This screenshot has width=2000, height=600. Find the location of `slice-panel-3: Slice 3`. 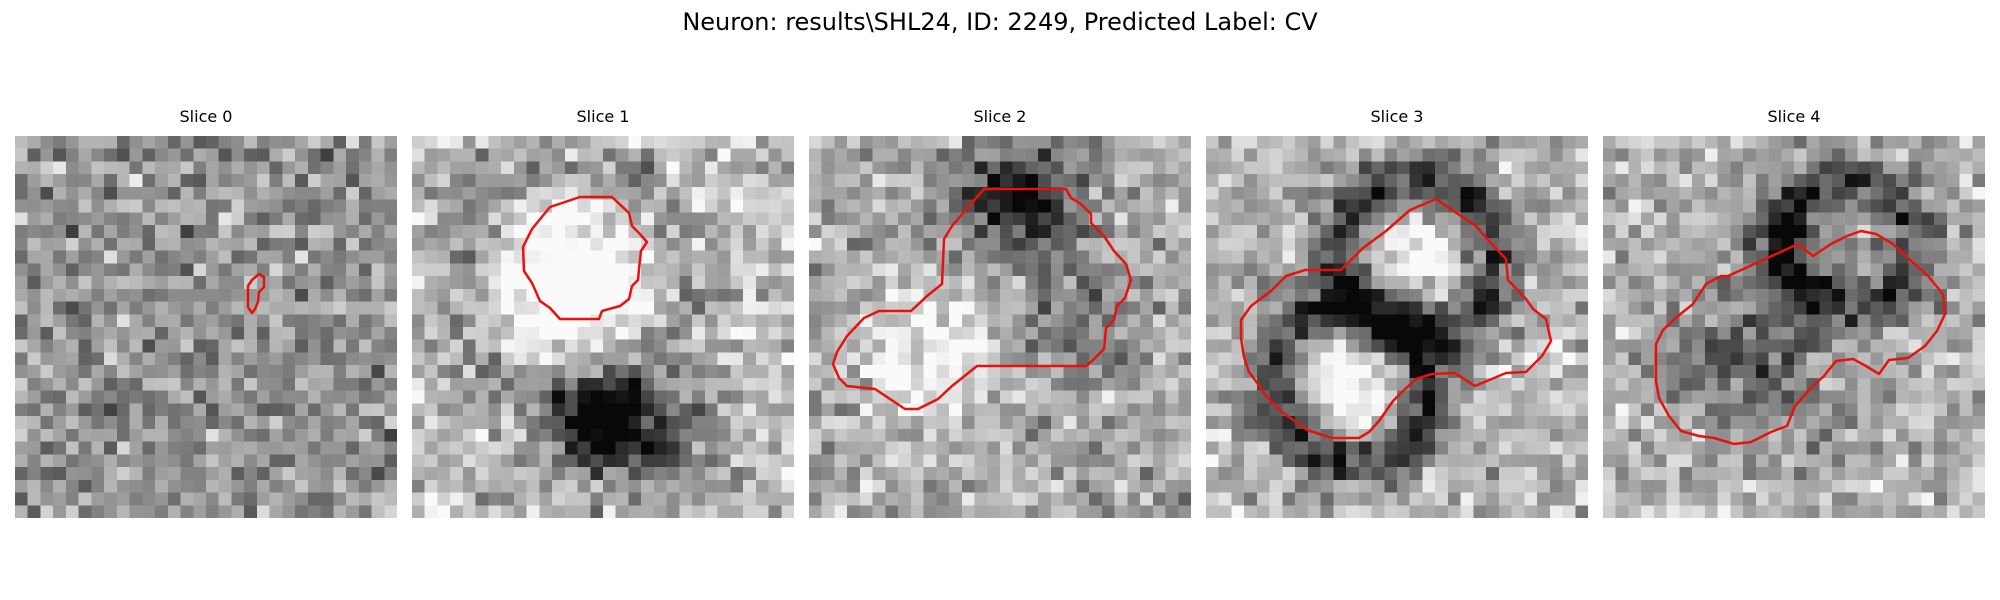

slice-panel-3: Slice 3 is located at coordinates (1397, 312).